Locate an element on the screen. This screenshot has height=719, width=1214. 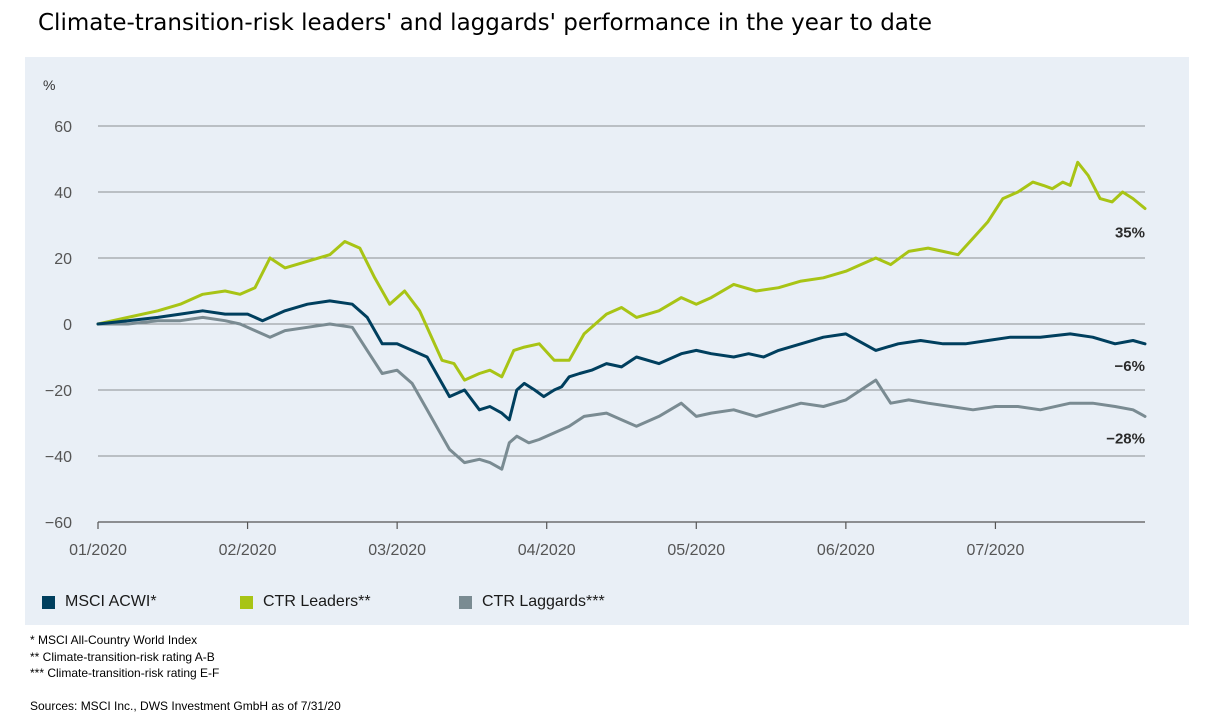
footnote-1: * MSCI All-Country World Index is located at coordinates (114, 640).